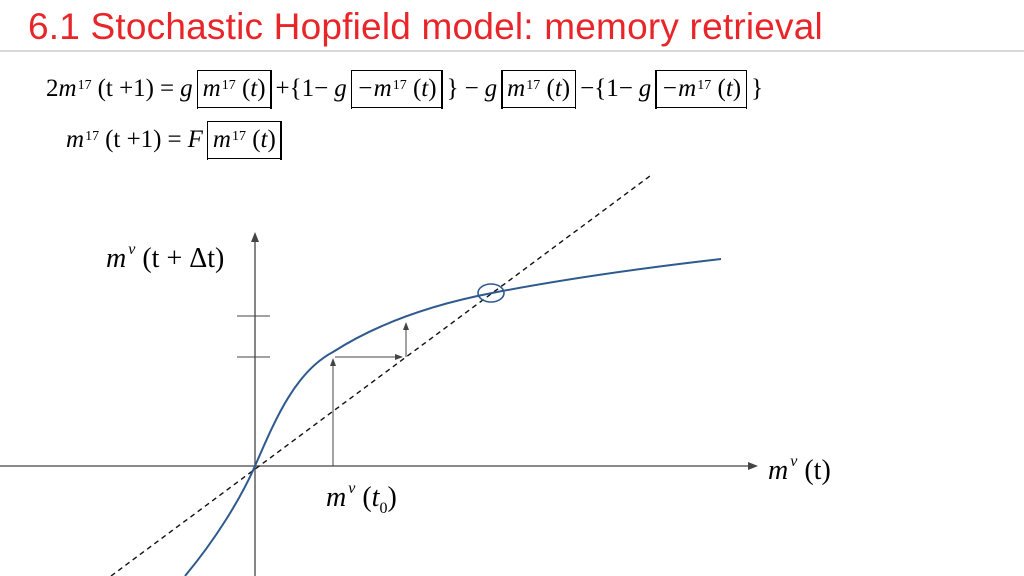 Image resolution: width=1024 pixels, height=576 pixels. Describe the element at coordinates (383, 508) in the screenshot. I see `start-label-sub: 0` at that location.